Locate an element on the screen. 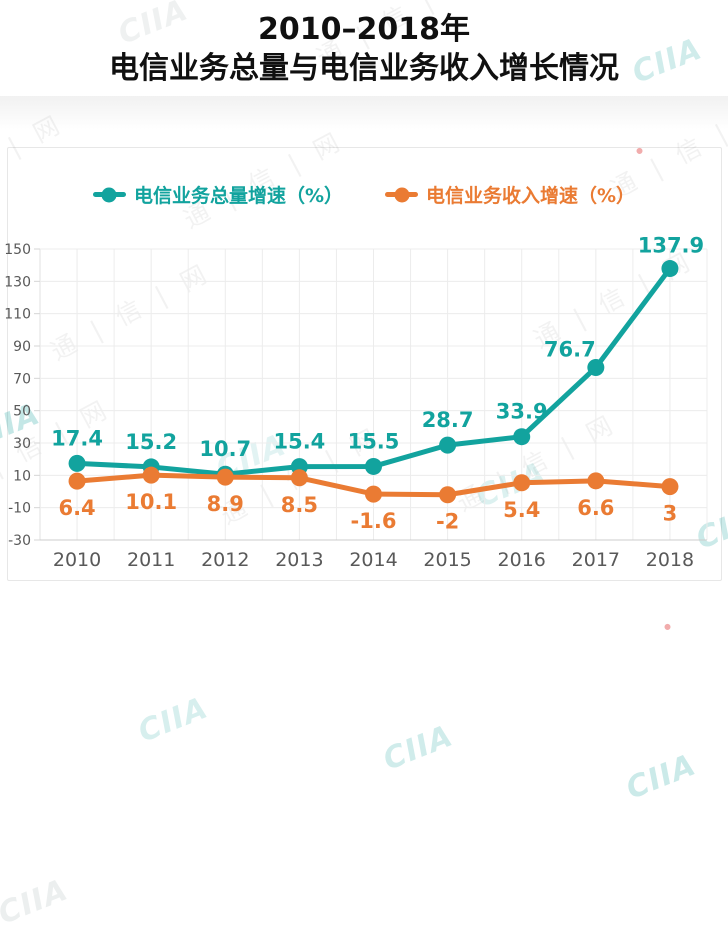 Image resolution: width=728 pixels, height=932 pixels. x-axis-label: 2016 is located at coordinates (522, 560).